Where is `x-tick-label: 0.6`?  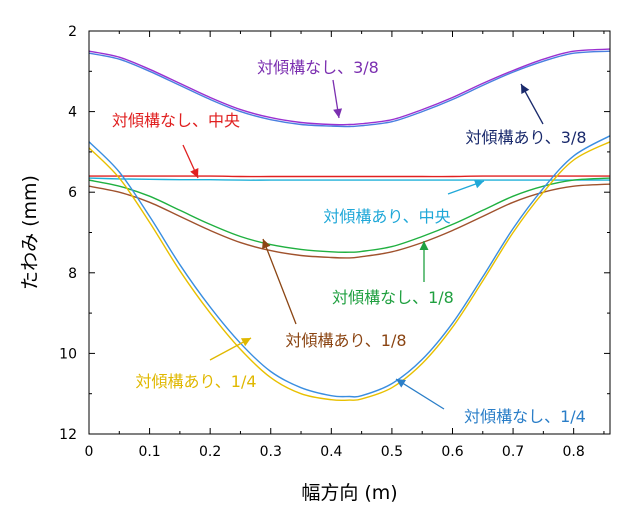 x-tick-label: 0.6 is located at coordinates (452, 452).